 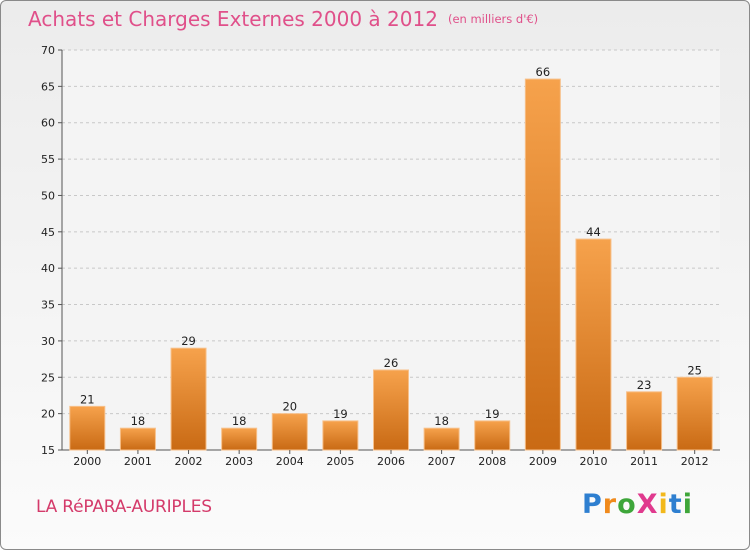 What do you see at coordinates (48, 159) in the screenshot?
I see `y-tick-label: 55` at bounding box center [48, 159].